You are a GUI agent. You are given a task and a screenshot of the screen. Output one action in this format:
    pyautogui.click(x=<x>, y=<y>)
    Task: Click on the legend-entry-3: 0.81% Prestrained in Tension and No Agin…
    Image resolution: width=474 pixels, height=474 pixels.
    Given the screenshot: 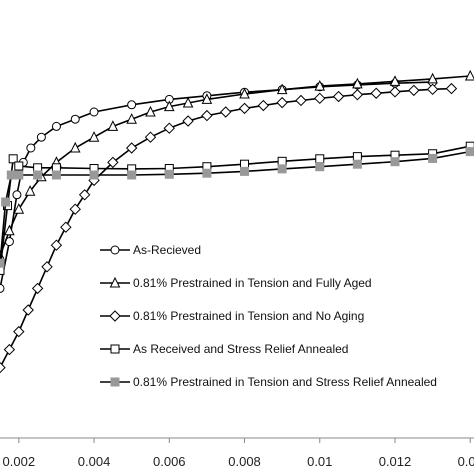 What is the action you would take?
    pyautogui.click(x=232, y=316)
    